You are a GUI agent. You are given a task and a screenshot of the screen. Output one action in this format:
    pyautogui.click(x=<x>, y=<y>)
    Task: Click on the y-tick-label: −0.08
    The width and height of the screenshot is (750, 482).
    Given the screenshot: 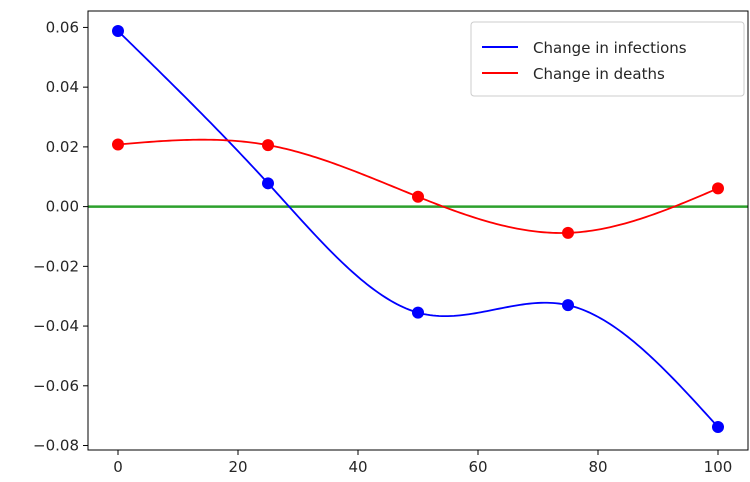 What is the action you would take?
    pyautogui.click(x=56, y=446)
    